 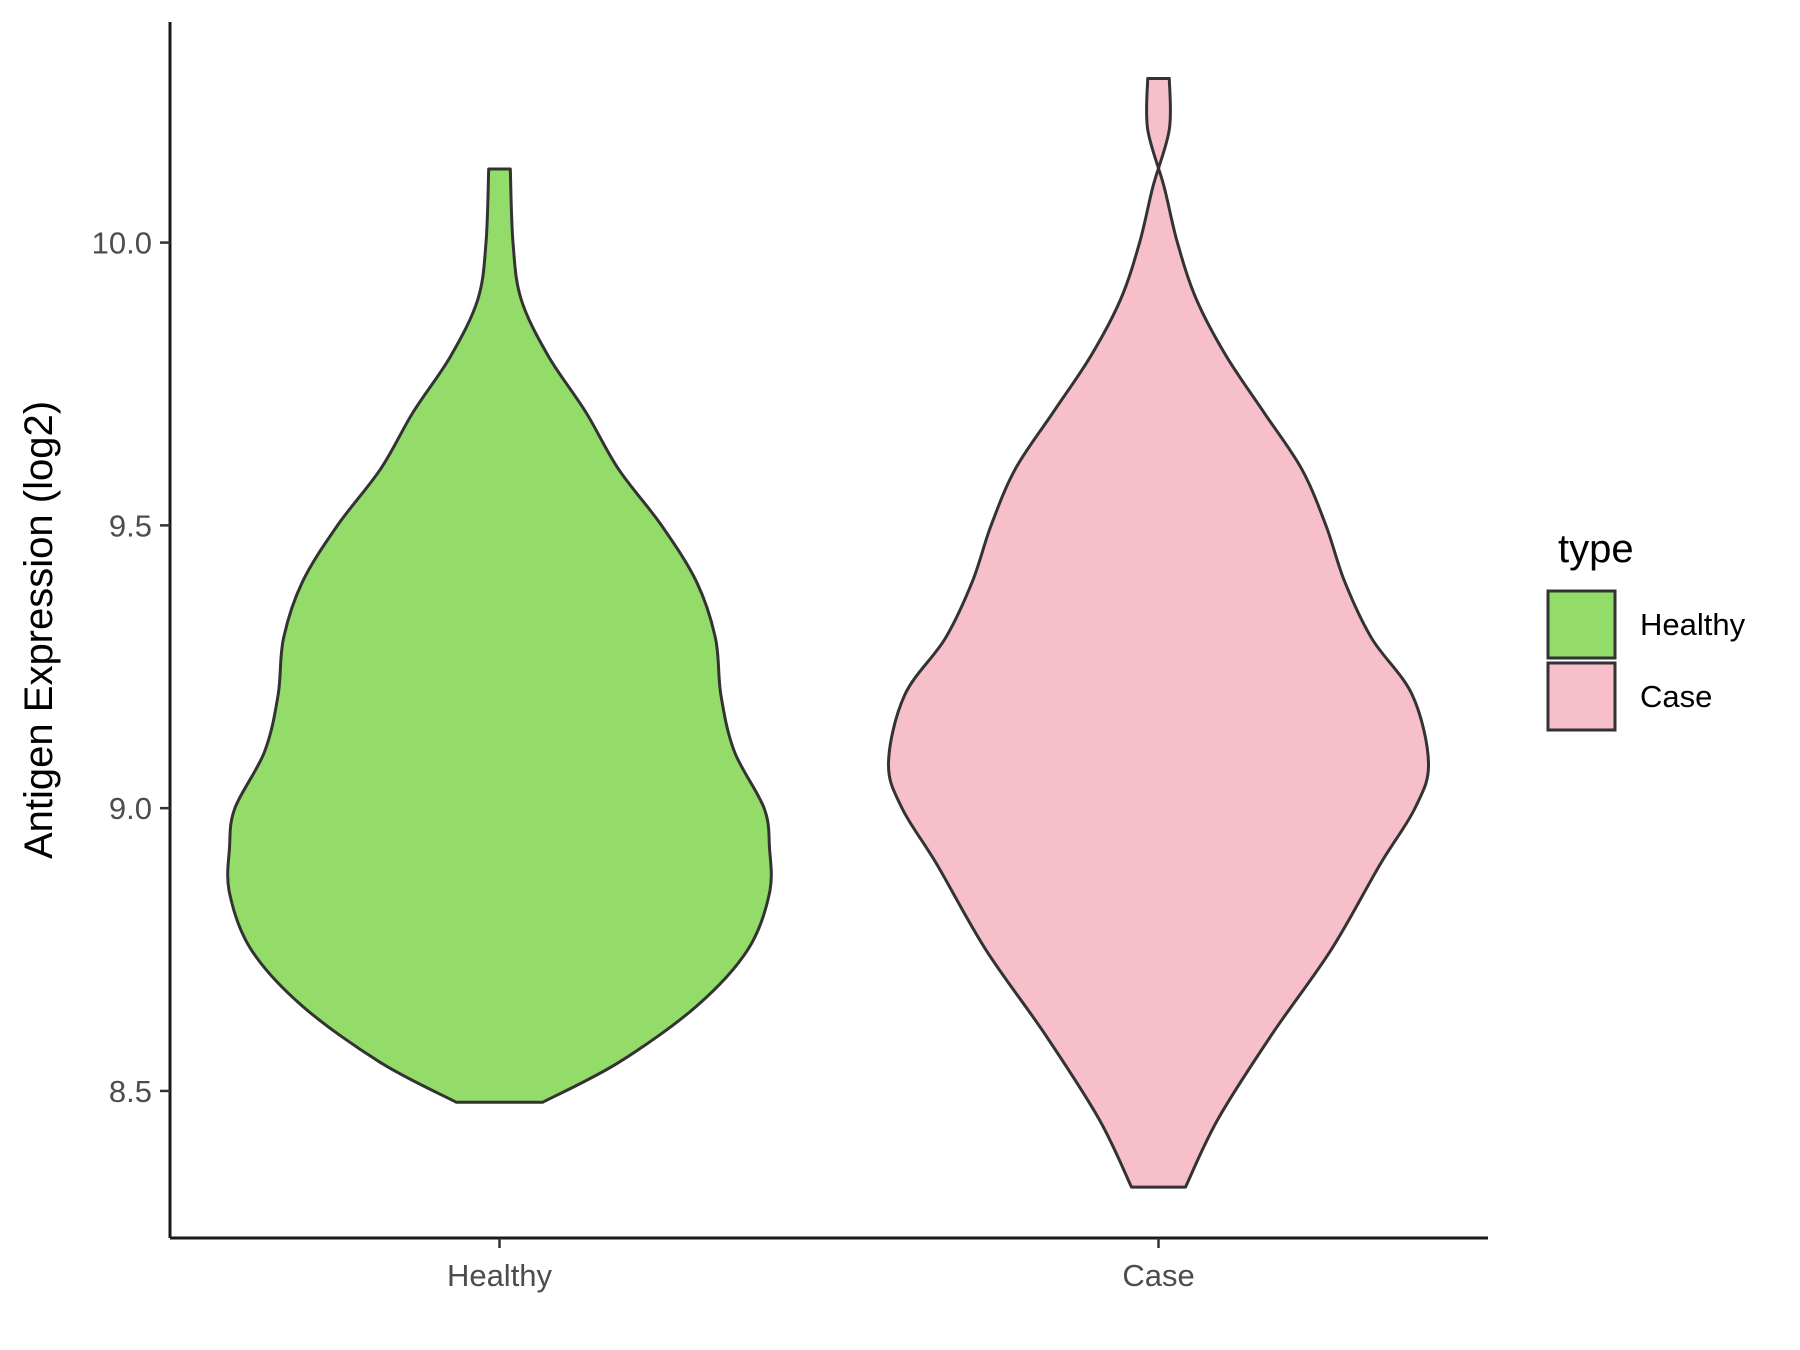 I want to click on legend-key-case, so click(x=1581, y=696).